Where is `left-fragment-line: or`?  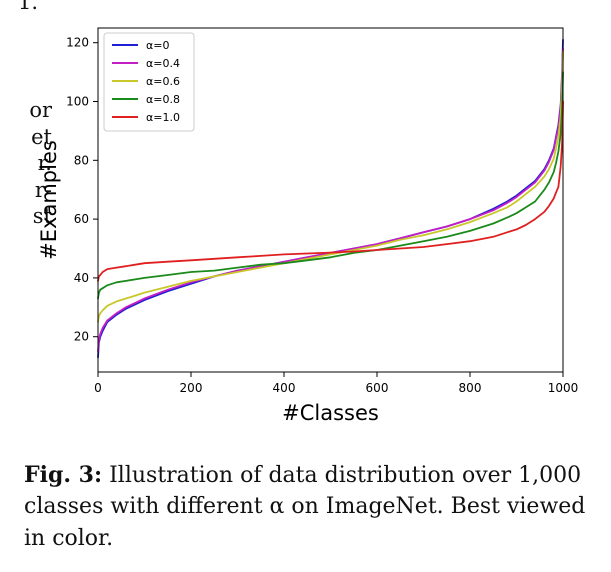
left-fragment-line: or is located at coordinates (40, 110).